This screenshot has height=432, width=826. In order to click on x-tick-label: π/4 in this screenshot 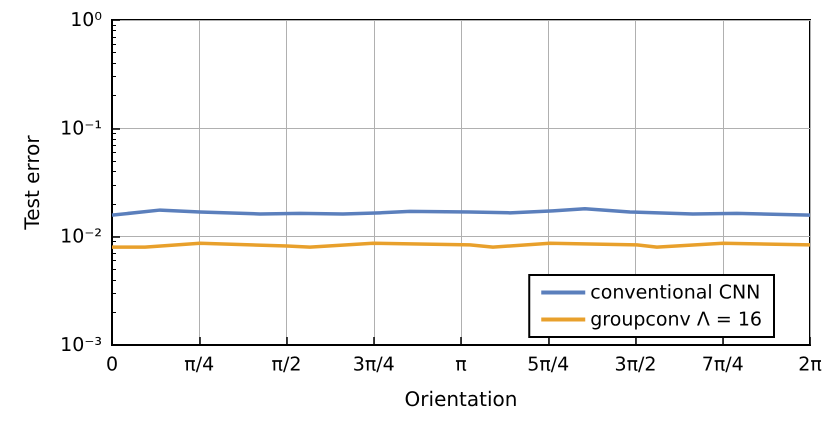, I will do `click(199, 365)`.